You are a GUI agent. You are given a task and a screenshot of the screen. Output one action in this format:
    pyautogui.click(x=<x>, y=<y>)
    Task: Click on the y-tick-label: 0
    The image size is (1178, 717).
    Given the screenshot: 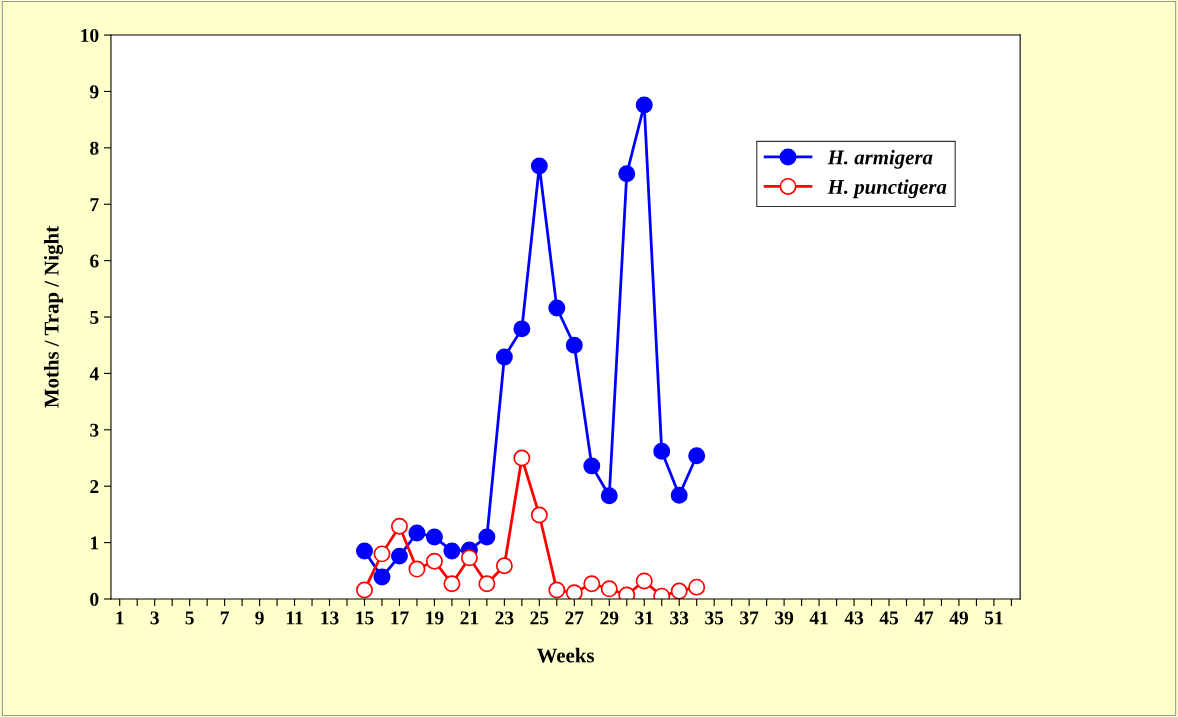 What is the action you would take?
    pyautogui.click(x=94, y=599)
    